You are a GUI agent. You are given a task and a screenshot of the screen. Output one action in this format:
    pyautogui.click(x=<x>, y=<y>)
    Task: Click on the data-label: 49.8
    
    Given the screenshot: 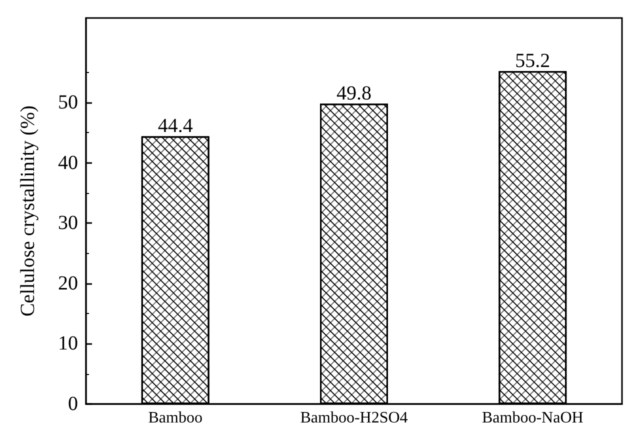 What is the action you would take?
    pyautogui.click(x=354, y=93)
    